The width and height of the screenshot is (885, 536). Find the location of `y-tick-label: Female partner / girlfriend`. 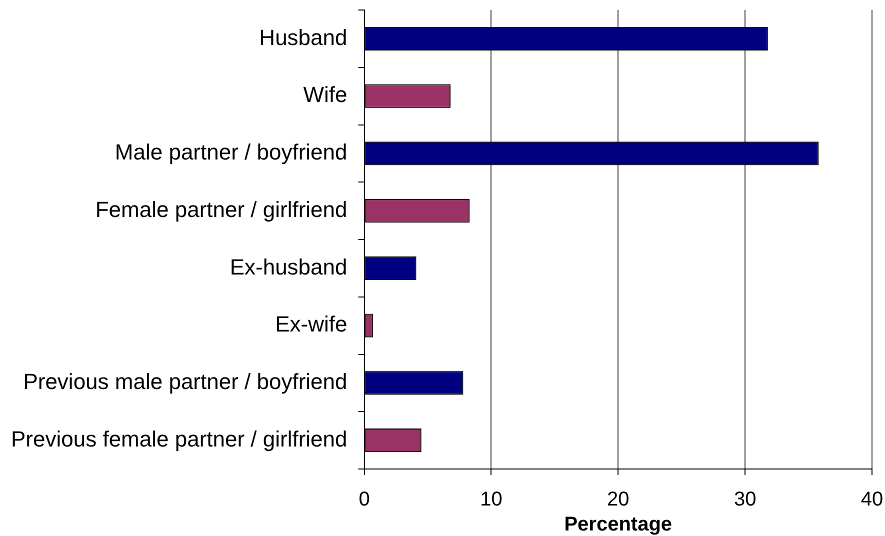

y-tick-label: Female partner / girlfriend is located at coordinates (221, 209).